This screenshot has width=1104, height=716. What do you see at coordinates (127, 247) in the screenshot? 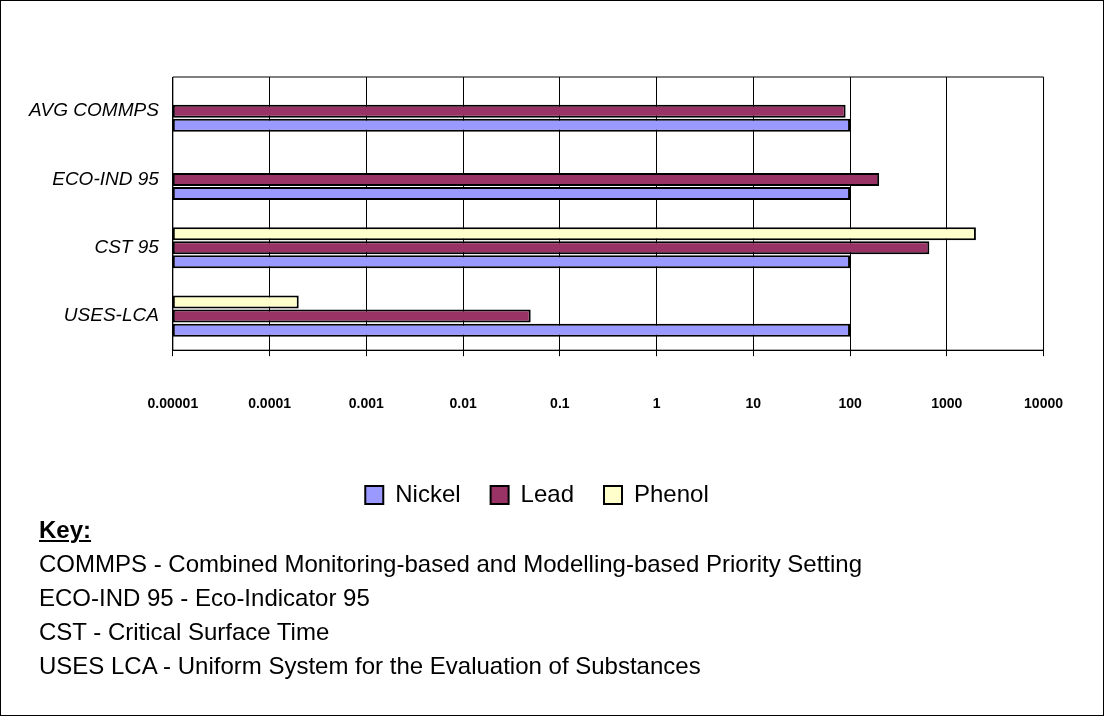
I see `y-tick-label: CST 95` at bounding box center [127, 247].